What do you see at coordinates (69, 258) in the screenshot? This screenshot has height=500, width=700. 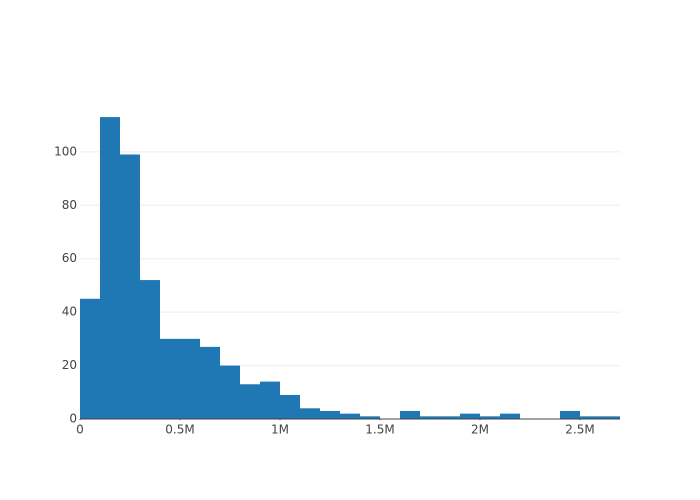 I see `y-tick-label: 60` at bounding box center [69, 258].